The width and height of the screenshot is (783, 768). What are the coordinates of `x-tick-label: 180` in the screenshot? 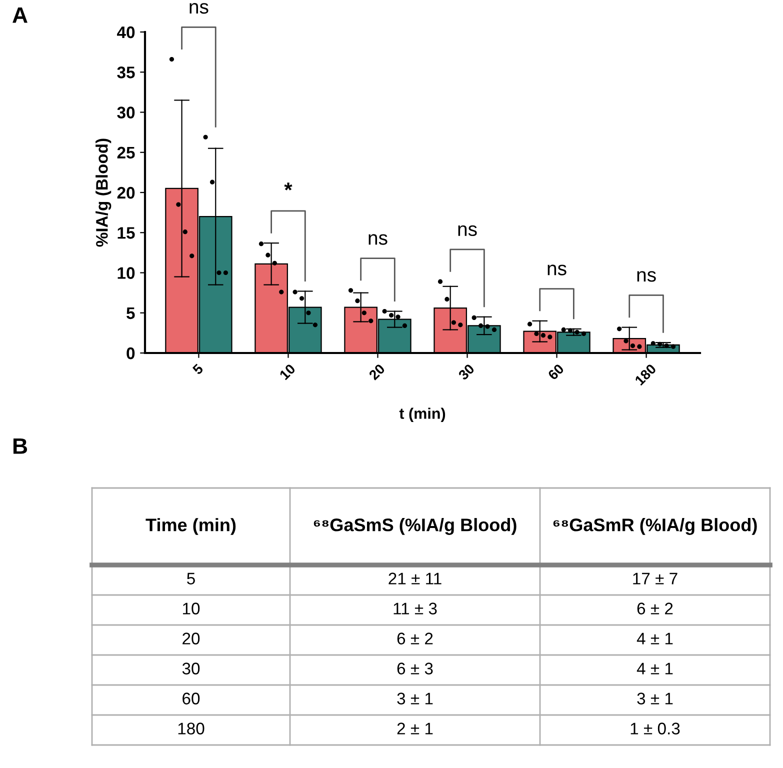 It's located at (645, 374).